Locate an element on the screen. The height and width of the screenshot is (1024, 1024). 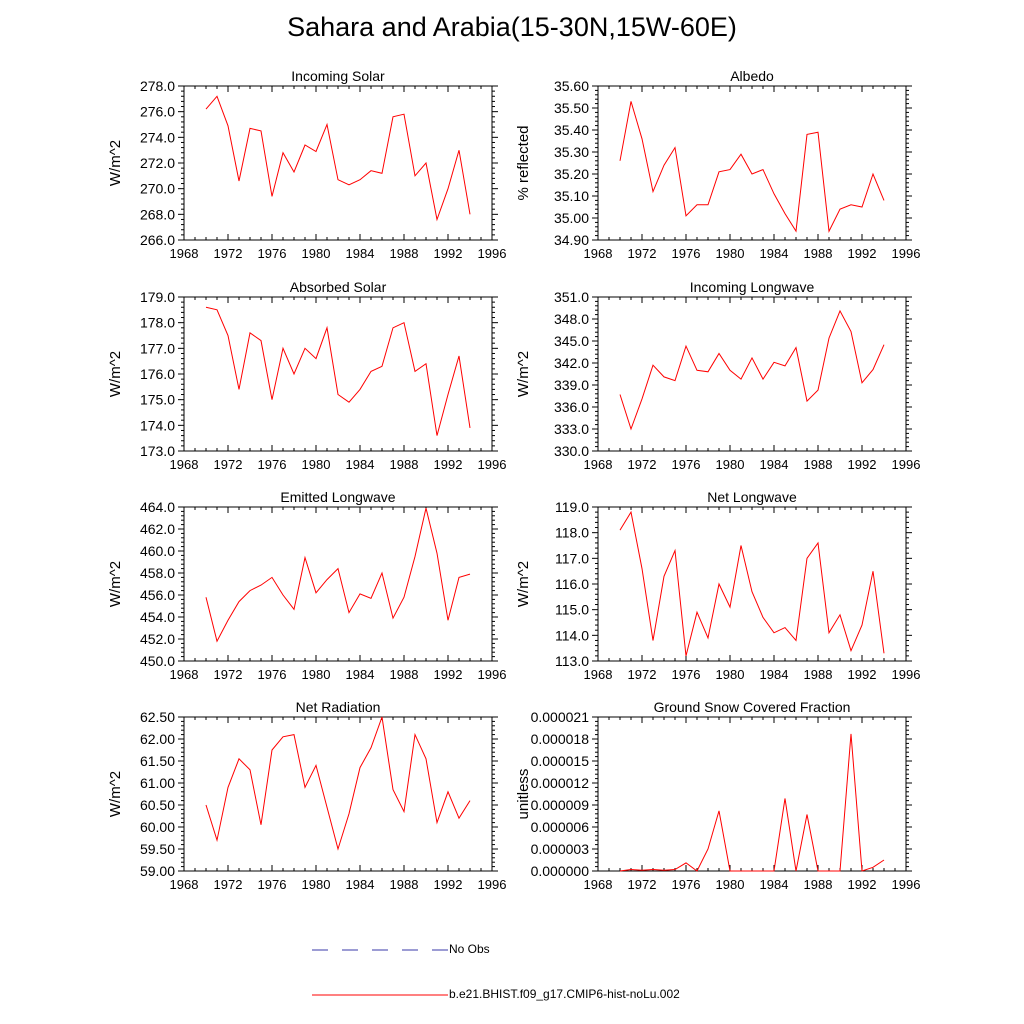
y-tick-label: 345.0 is located at coordinates (571, 341).